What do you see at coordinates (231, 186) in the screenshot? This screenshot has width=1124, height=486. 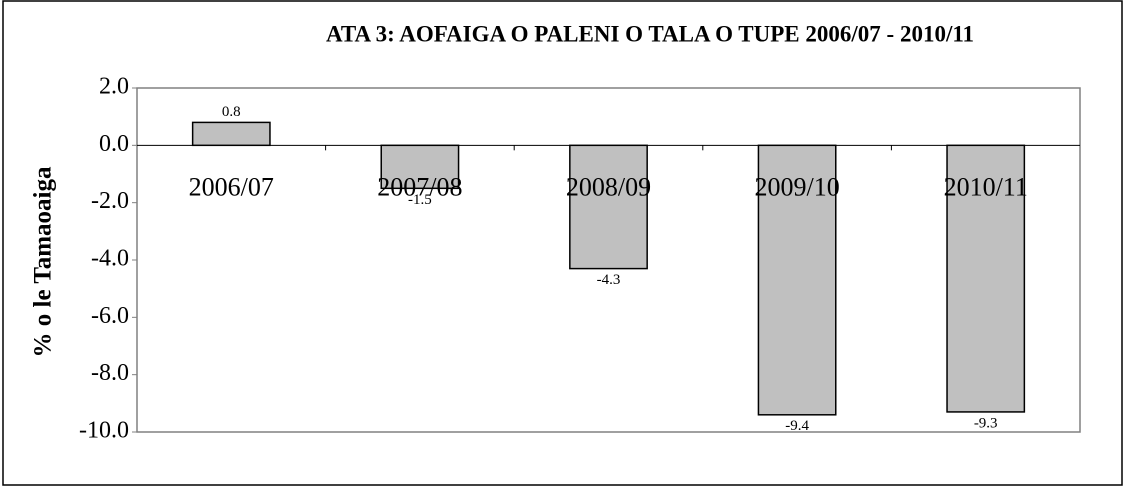 I see `x-tick-label: 2006/07` at bounding box center [231, 186].